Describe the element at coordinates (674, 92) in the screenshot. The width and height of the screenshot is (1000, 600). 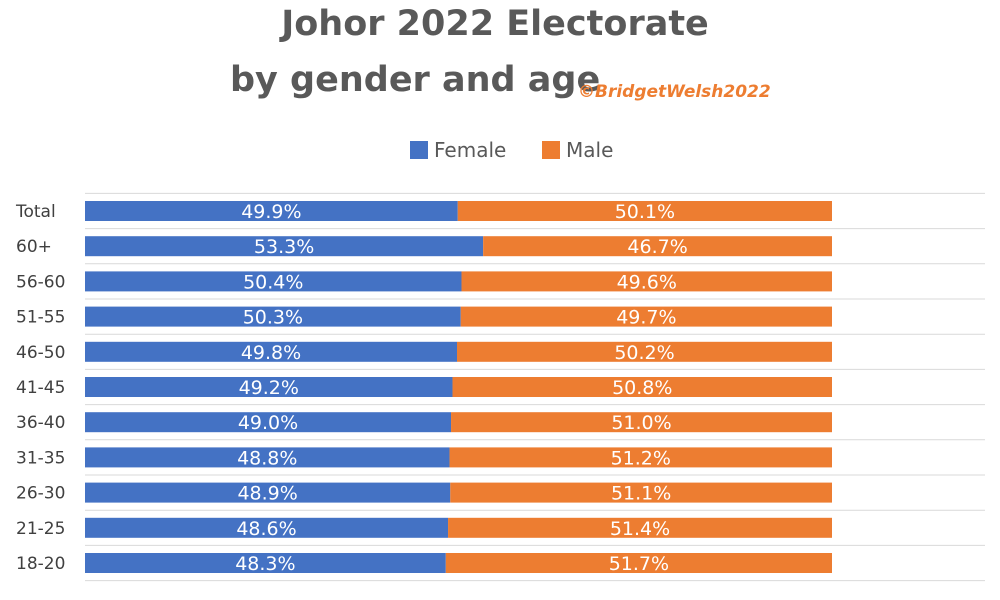
I see `watermark: ©BridgetWelsh2022` at that location.